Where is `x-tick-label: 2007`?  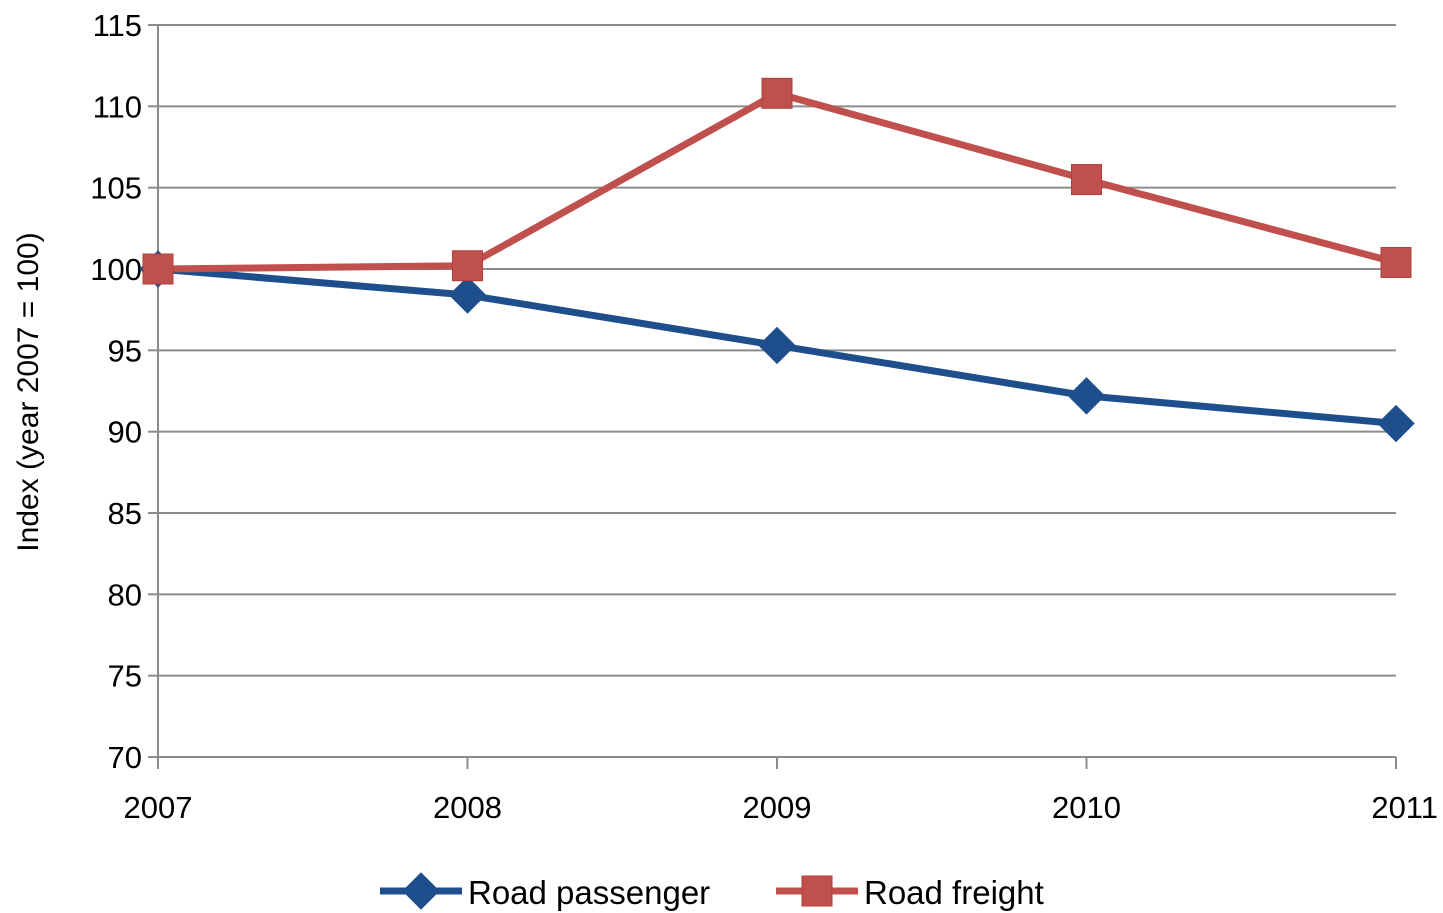 x-tick-label: 2007 is located at coordinates (158, 807).